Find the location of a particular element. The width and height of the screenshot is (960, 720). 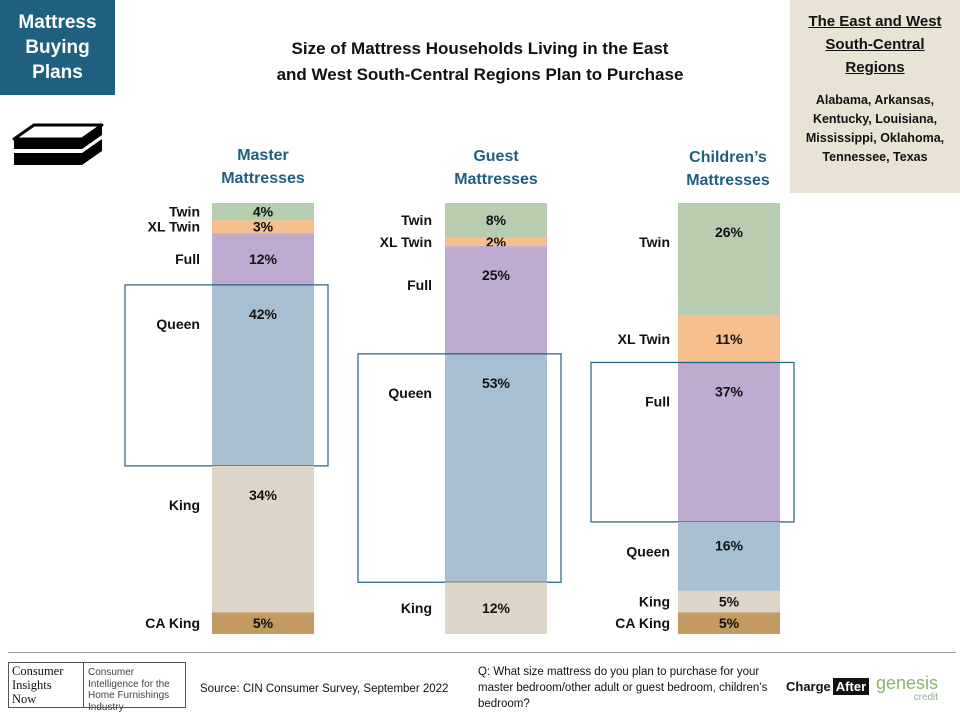

value-label-master-ca-king: 5% is located at coordinates (263, 623).